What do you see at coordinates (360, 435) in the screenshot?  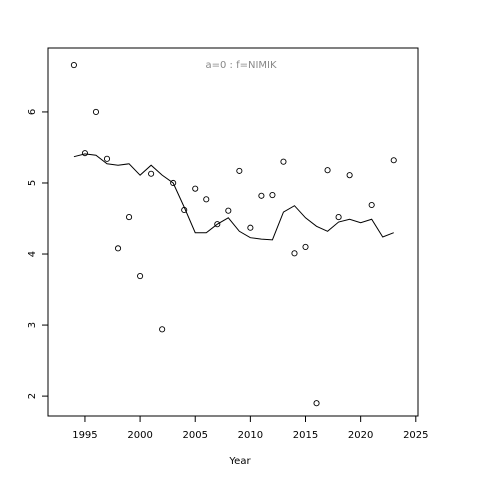 I see `x-tick-label: 2020` at bounding box center [360, 435].